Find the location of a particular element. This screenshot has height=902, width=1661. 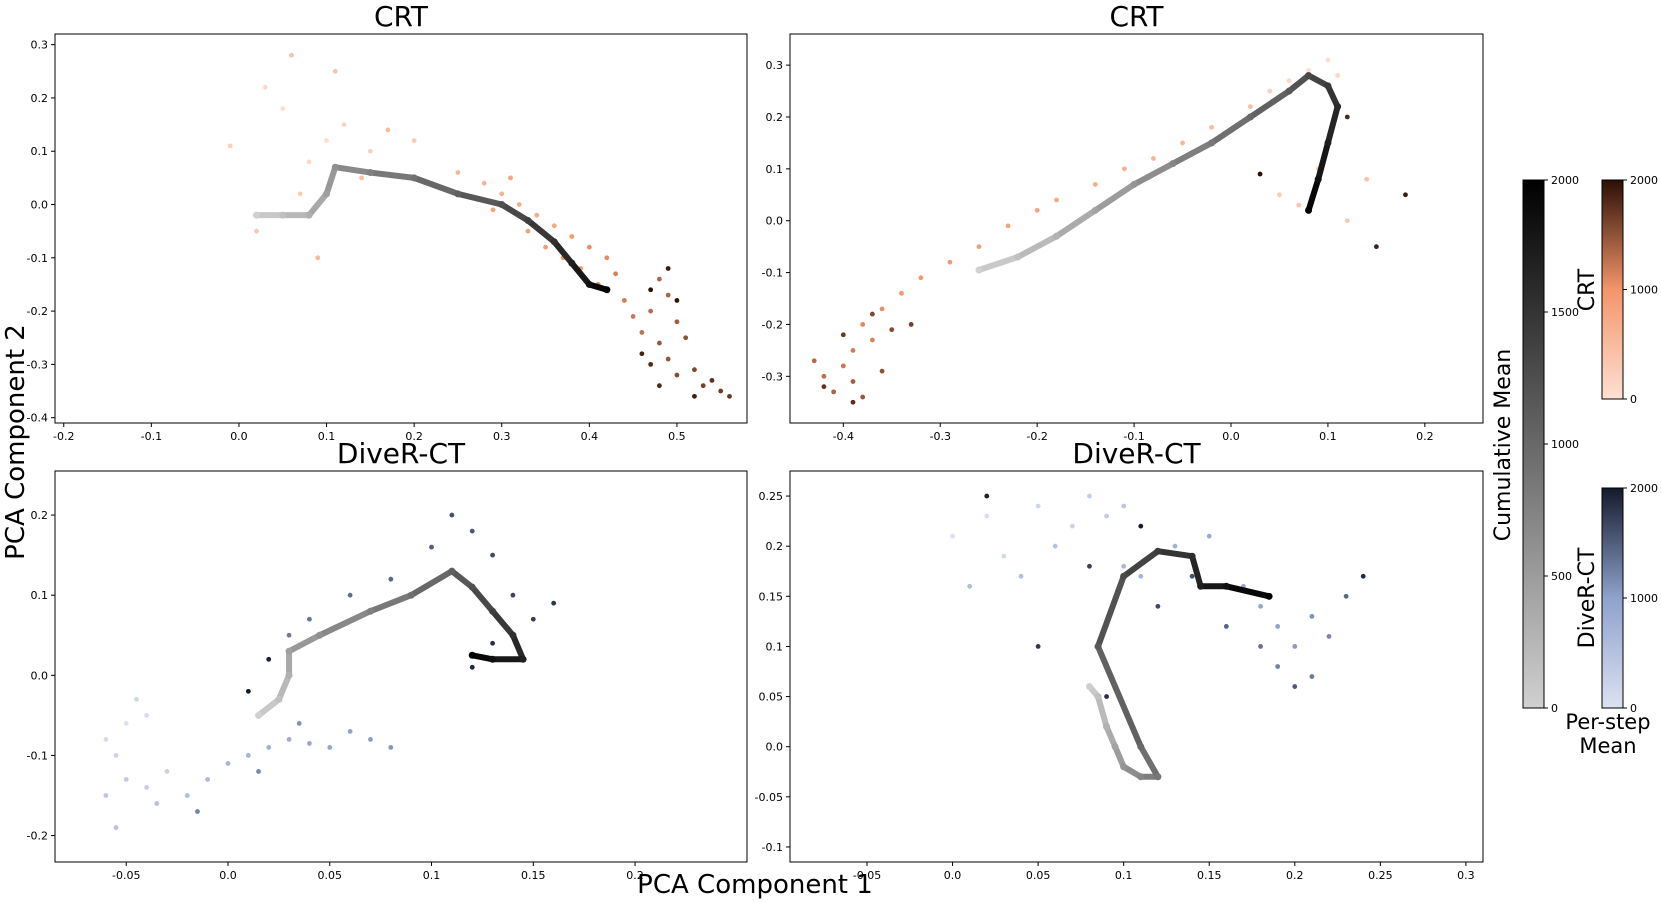

per-step-caption-line1: Per-step is located at coordinates (1607, 722).